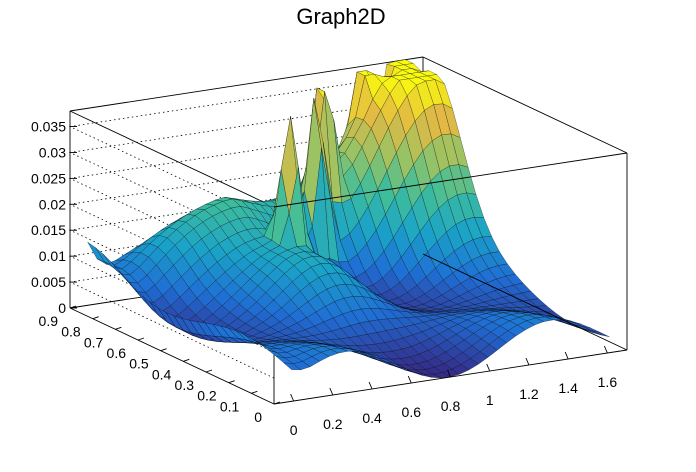 Image resolution: width=696 pixels, height=472 pixels. What do you see at coordinates (207, 396) in the screenshot?
I see `y-tick-label: 0.2` at bounding box center [207, 396].